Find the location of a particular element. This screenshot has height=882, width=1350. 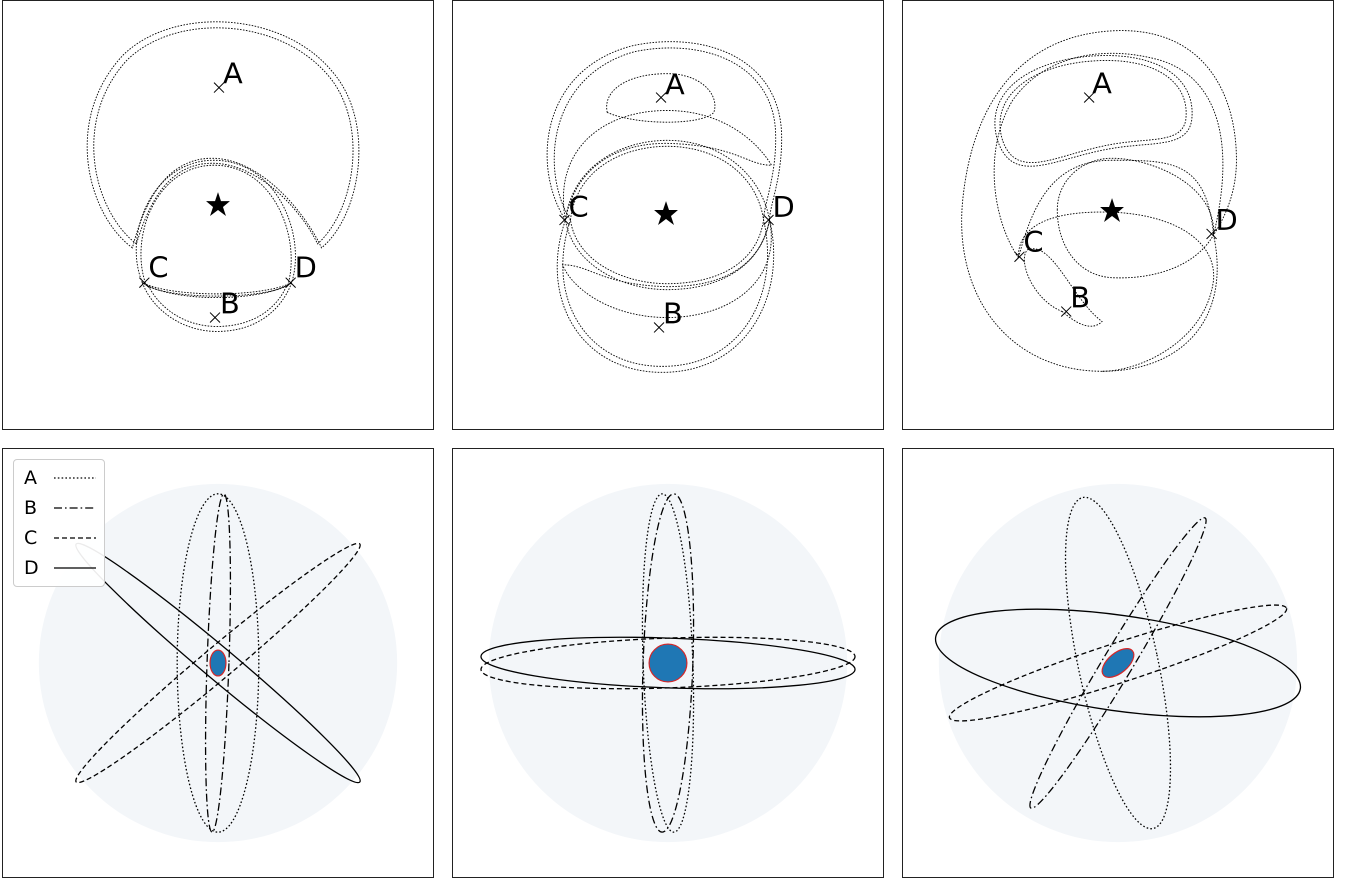

legend-entry-D: D is located at coordinates (62, 568).